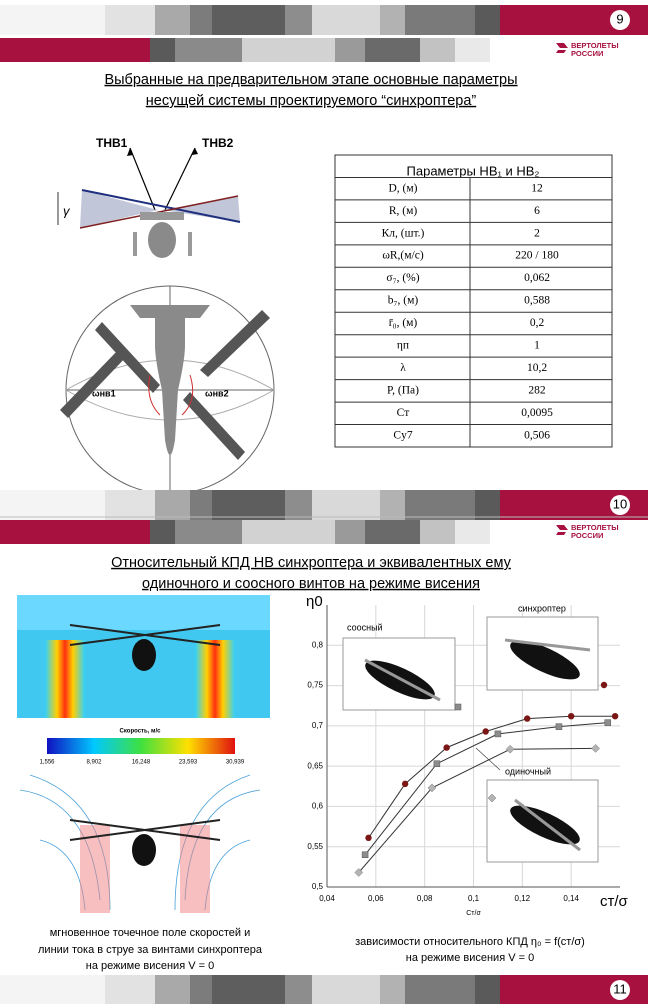 The image size is (648, 1004). I want to click on top-band, so click(324, 20).